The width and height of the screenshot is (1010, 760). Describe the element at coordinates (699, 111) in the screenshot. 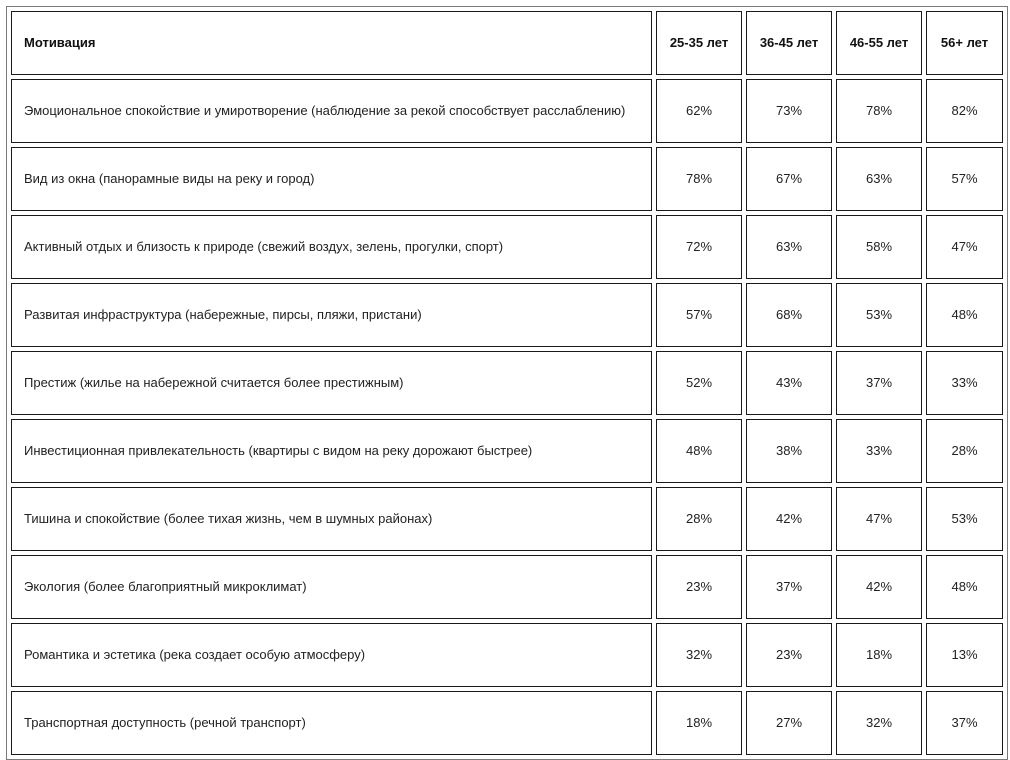

I see `value-cell: 62%` at that location.